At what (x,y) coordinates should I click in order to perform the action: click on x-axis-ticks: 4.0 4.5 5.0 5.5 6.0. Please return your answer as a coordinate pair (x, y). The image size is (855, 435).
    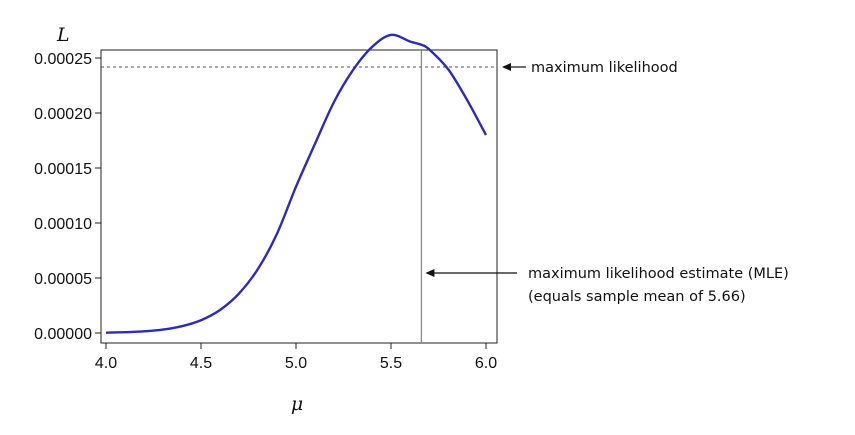
    Looking at the image, I should click on (296, 357).